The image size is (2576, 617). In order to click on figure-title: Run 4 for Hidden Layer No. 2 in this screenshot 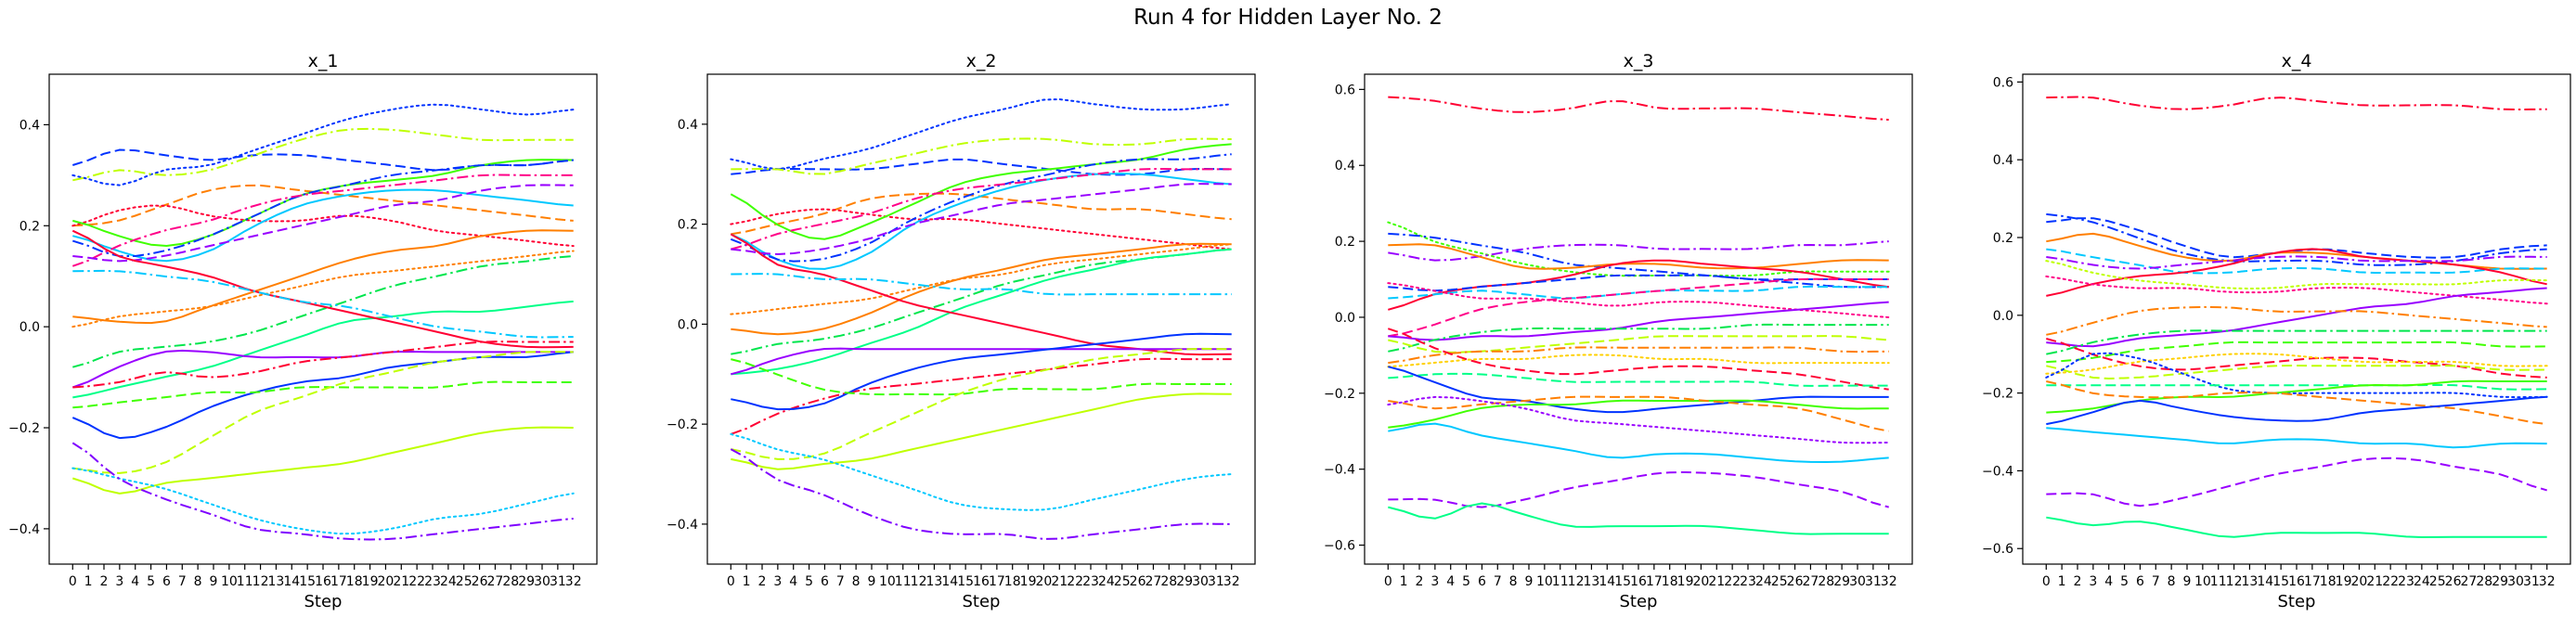, I will do `click(1288, 18)`.